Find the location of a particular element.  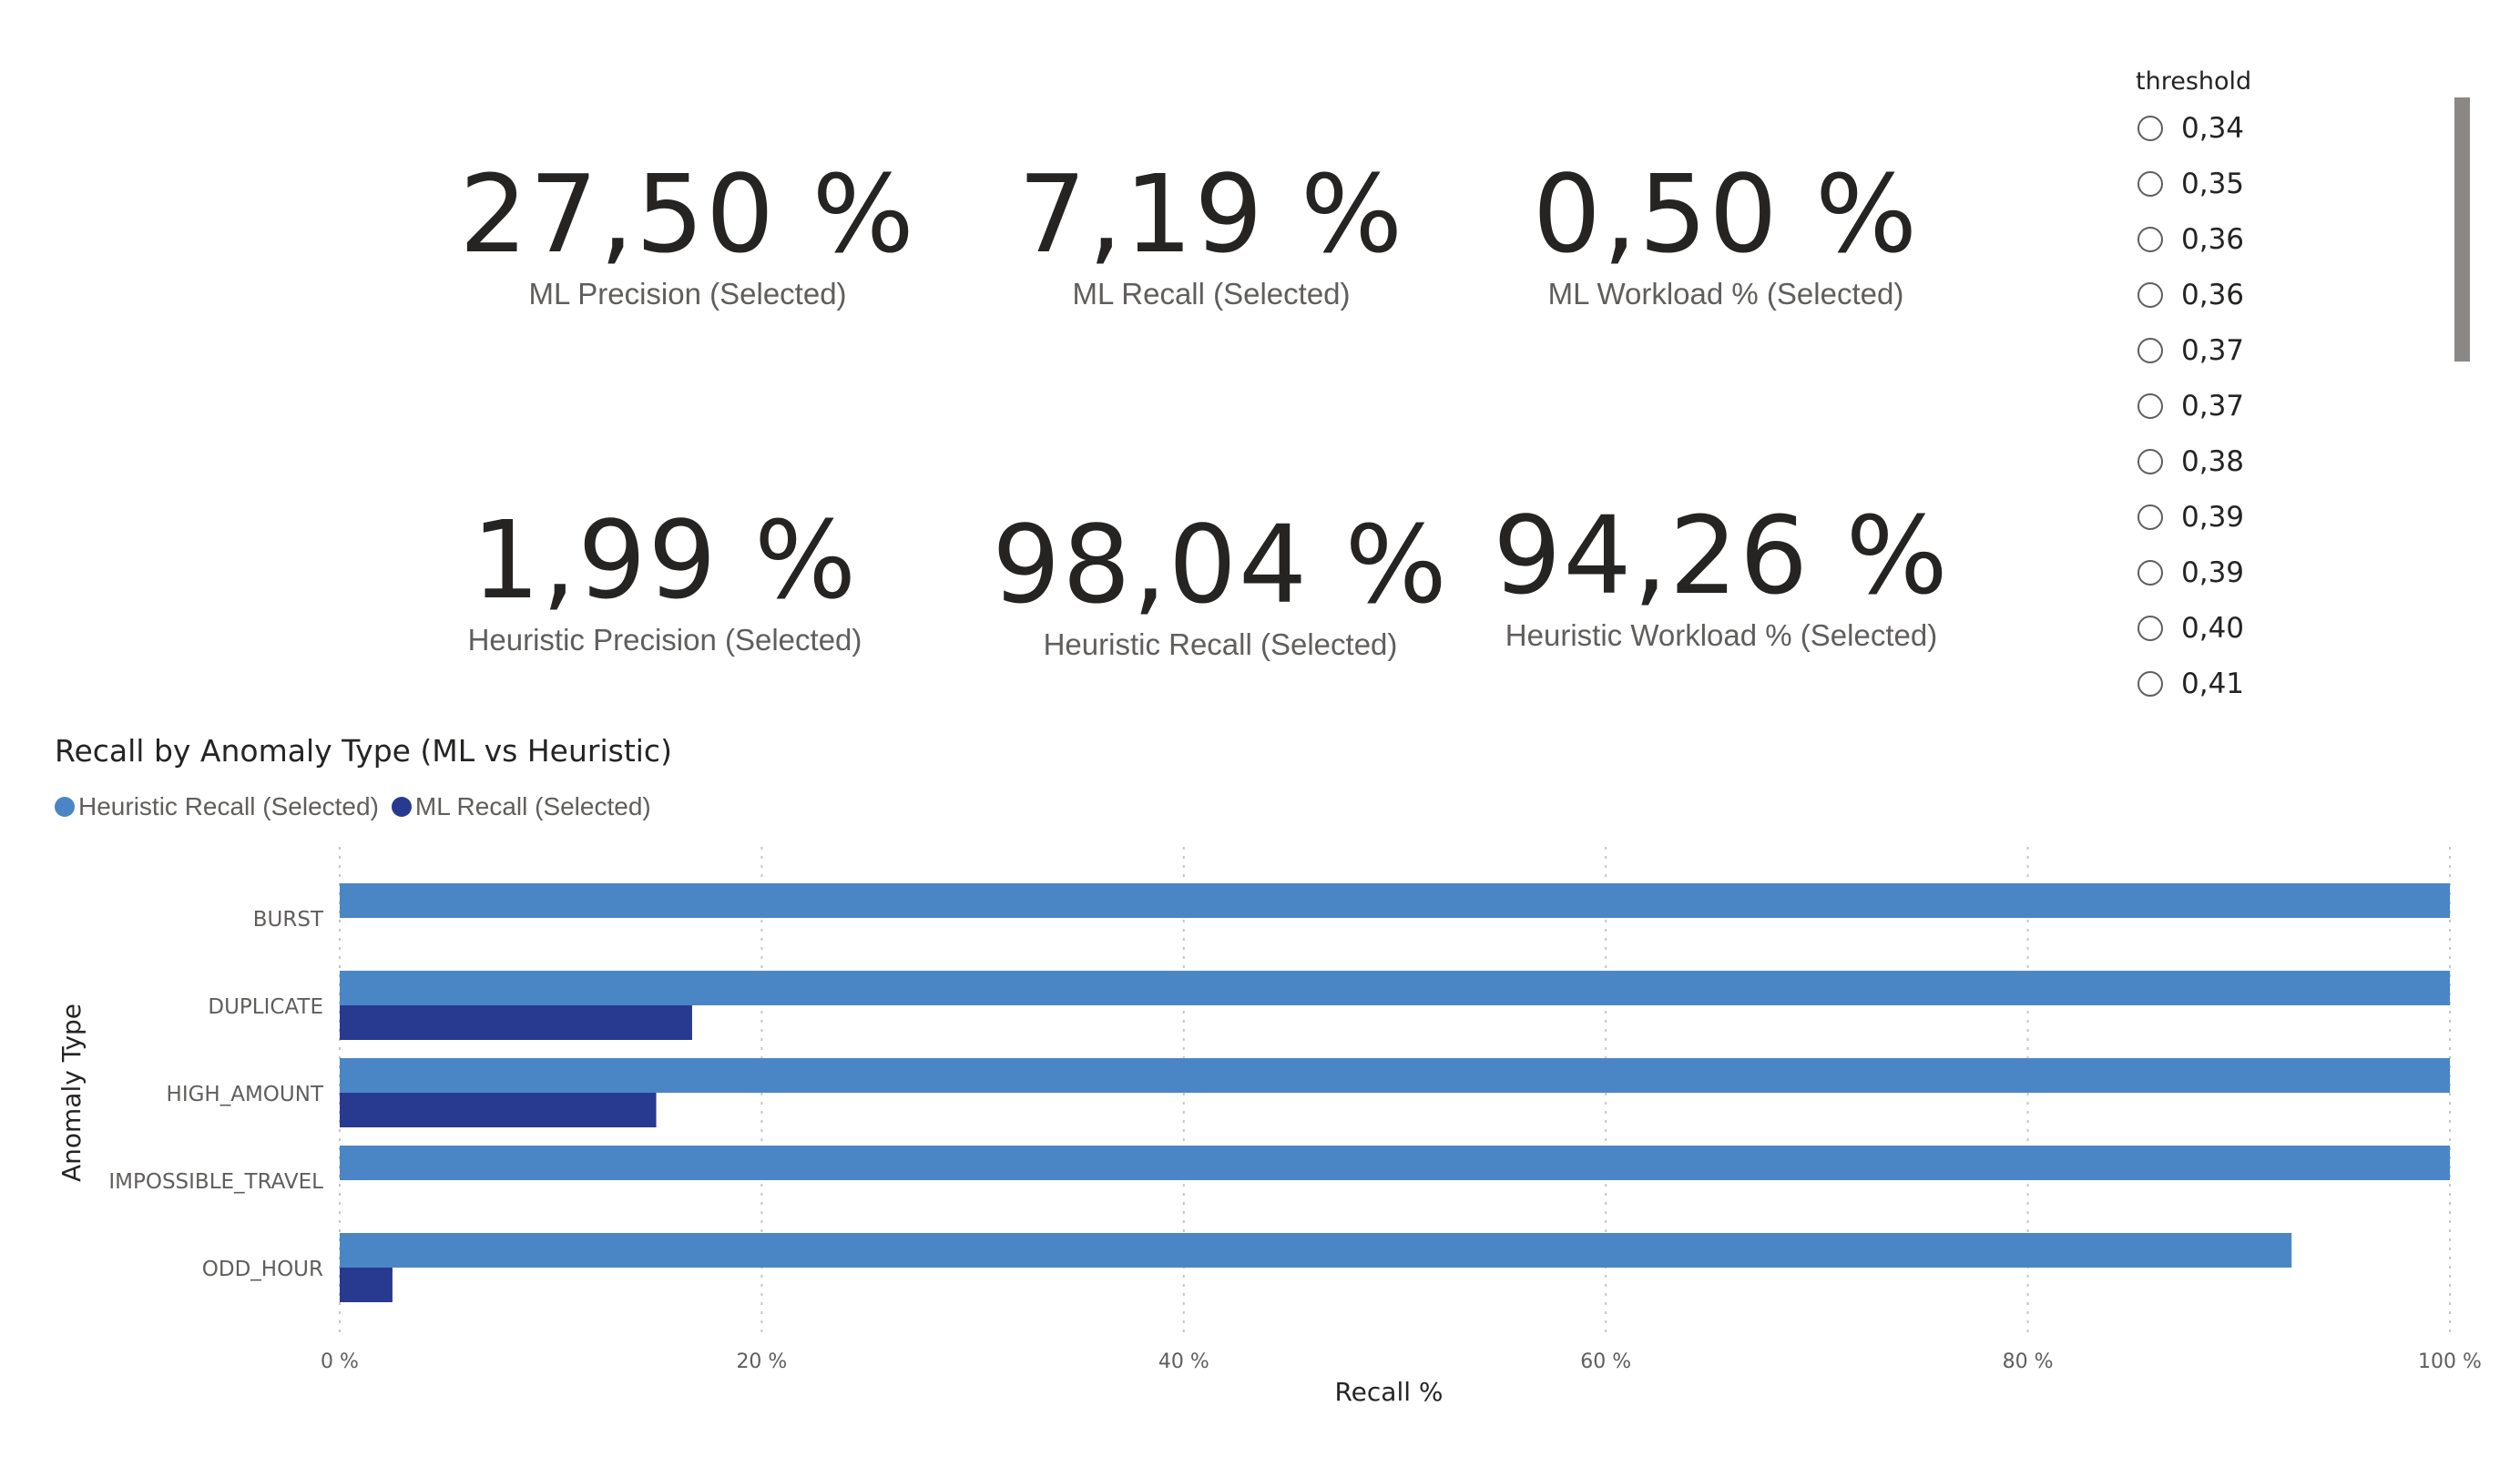

slicer-option-label: 0,40 is located at coordinates (2213, 628).